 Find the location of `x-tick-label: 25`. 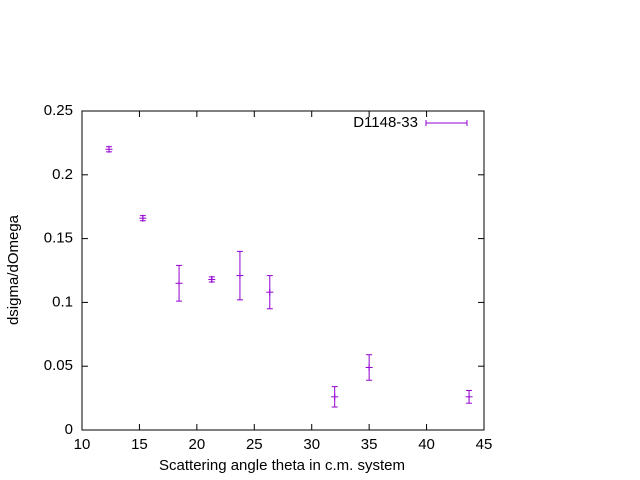

x-tick-label: 25 is located at coordinates (254, 444).